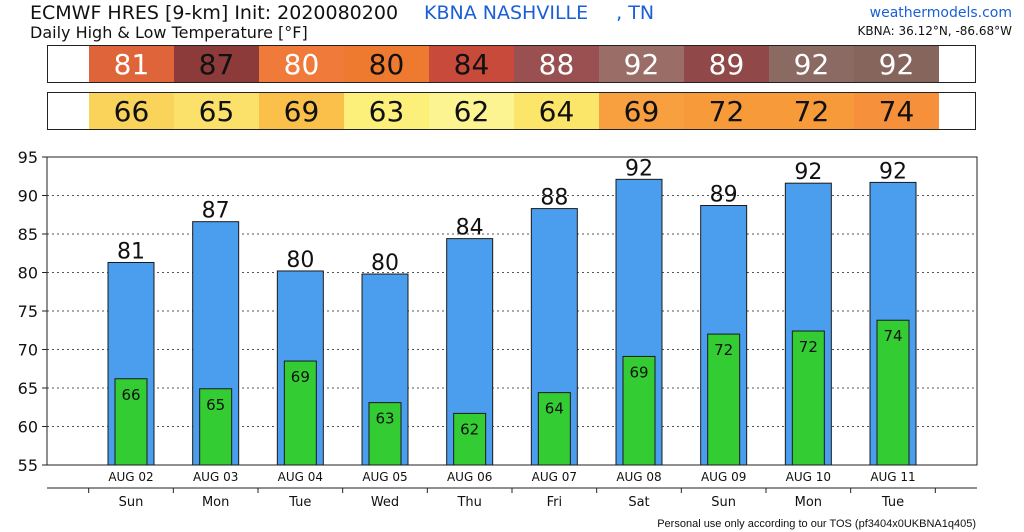 This screenshot has width=1024, height=532. Describe the element at coordinates (638, 477) in the screenshot. I see `x-tick-label: AUG 08` at that location.